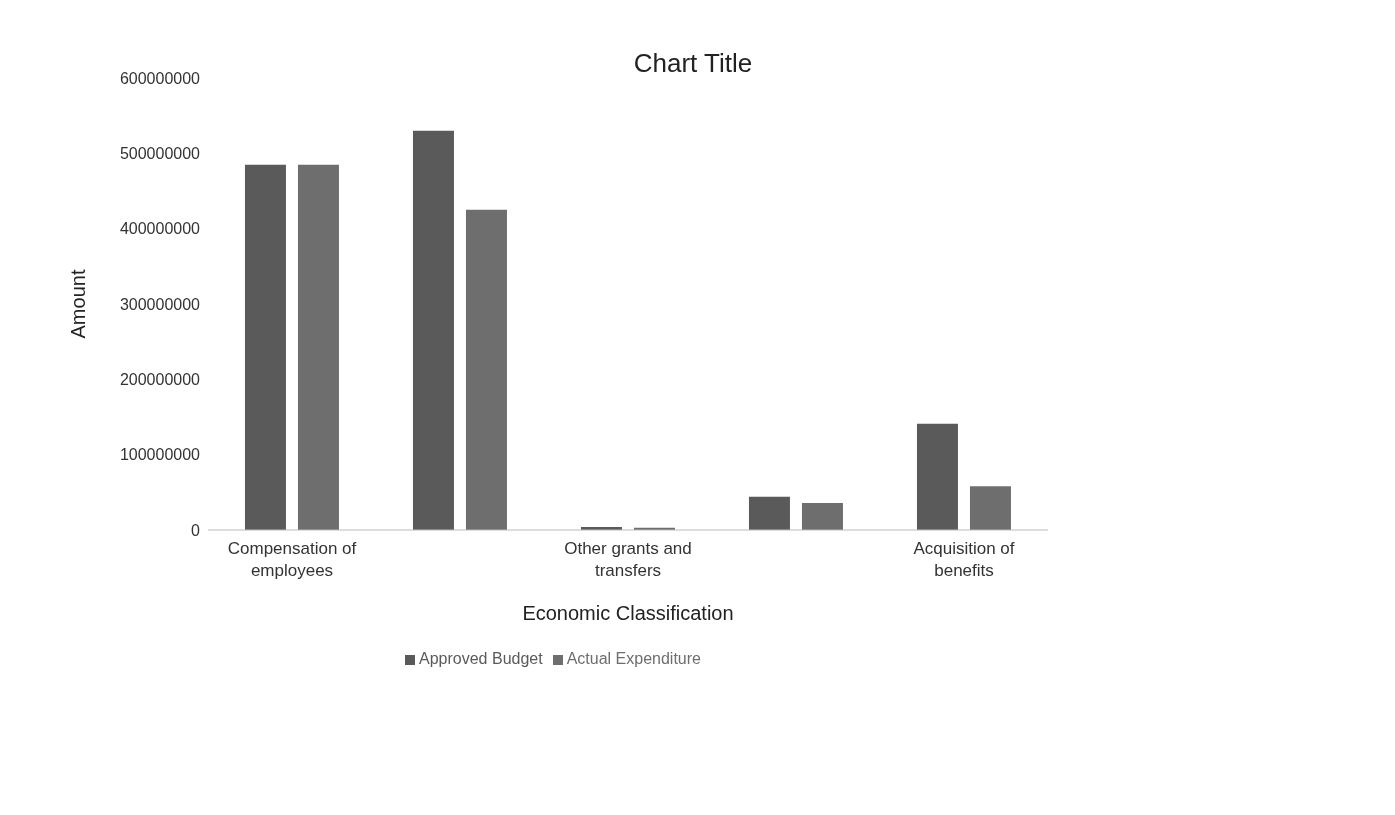  I want to click on x-tick-label: Acquisition of benefits, so click(964, 559).